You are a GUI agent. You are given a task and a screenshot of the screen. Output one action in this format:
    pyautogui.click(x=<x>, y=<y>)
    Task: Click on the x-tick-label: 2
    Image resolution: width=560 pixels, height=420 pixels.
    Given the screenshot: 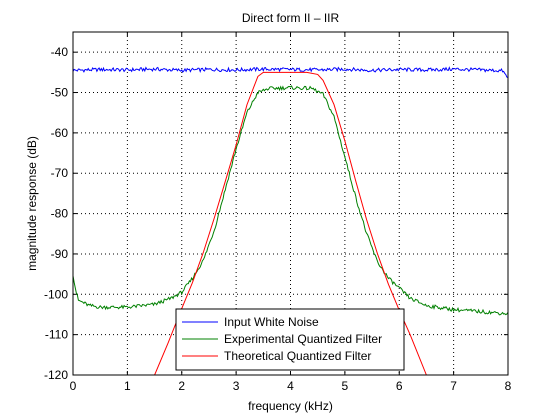 What is the action you would take?
    pyautogui.click(x=181, y=386)
    